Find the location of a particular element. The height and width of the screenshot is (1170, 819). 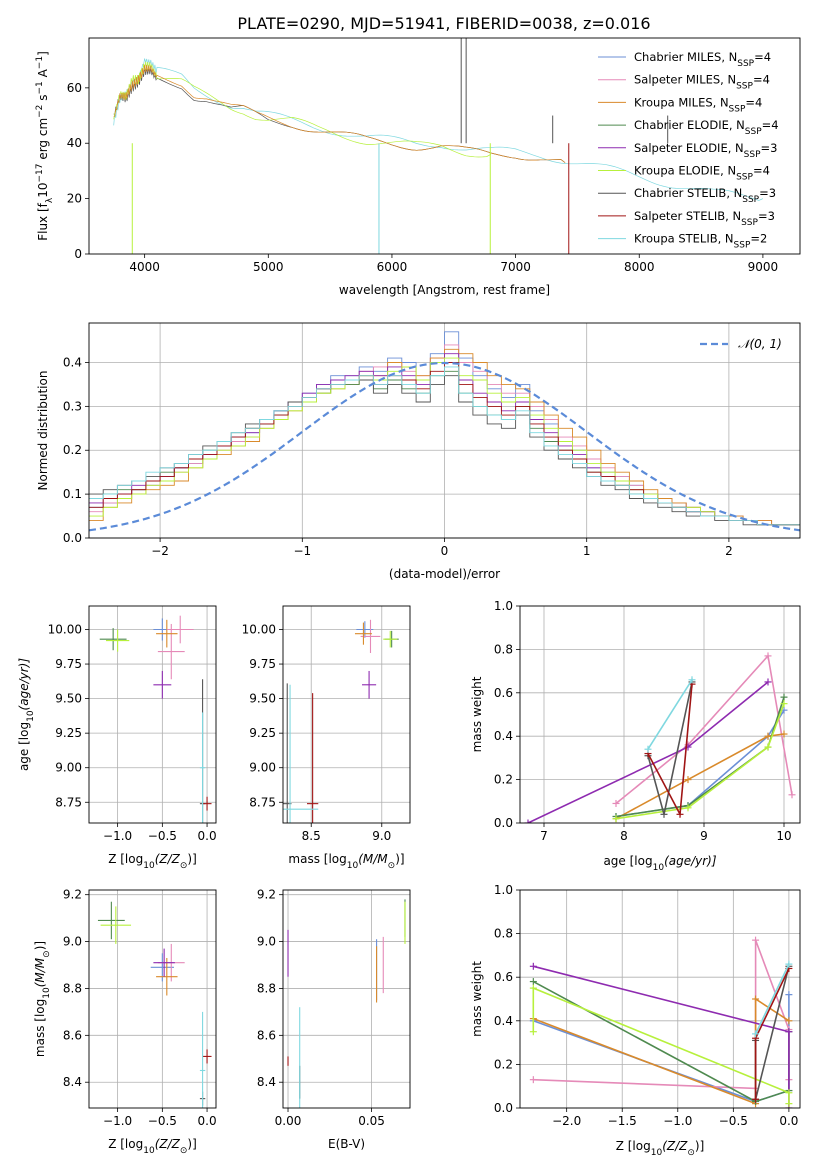

y-tick-label: 9.00 is located at coordinates (68, 768).